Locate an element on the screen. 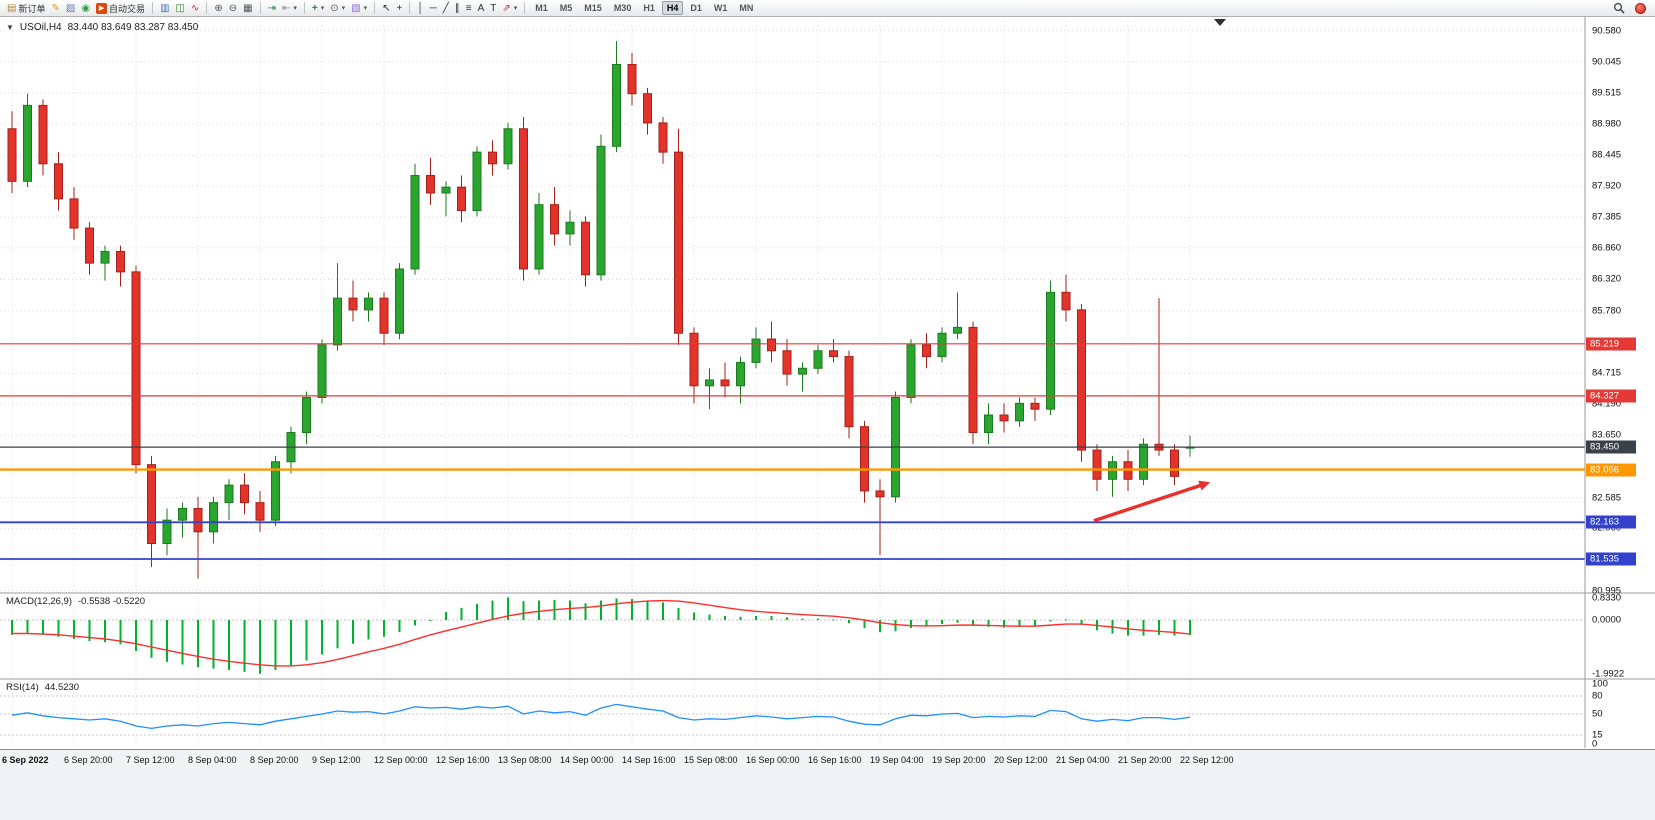 Image resolution: width=1655 pixels, height=820 pixels. price-axis-tick: 84.190 is located at coordinates (1607, 404).